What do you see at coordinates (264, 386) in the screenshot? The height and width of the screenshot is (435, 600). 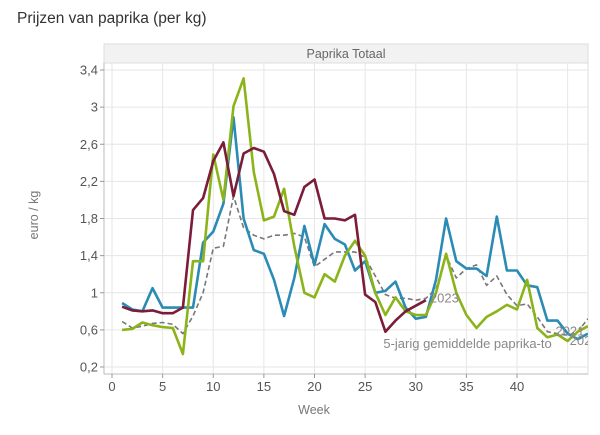 I see `x-tick-label: 15` at bounding box center [264, 386].